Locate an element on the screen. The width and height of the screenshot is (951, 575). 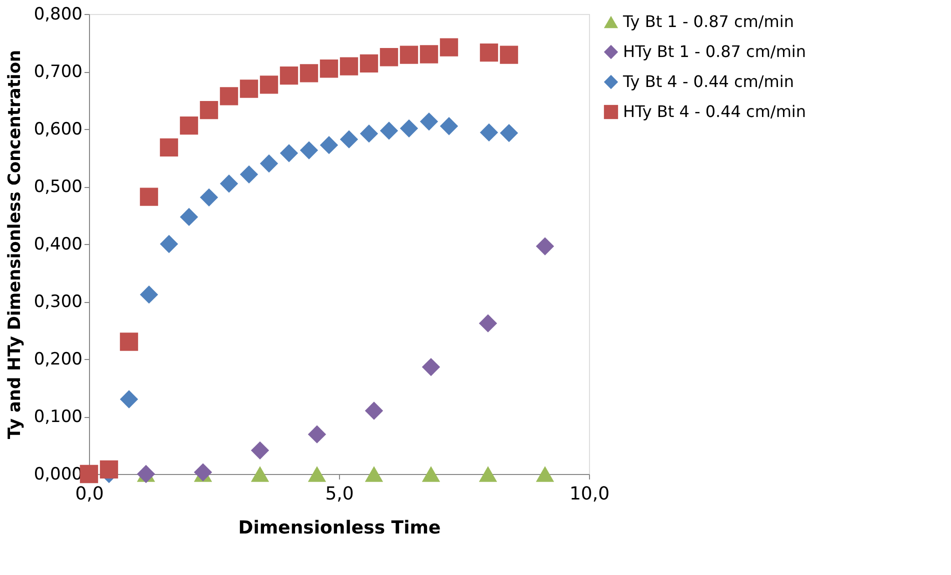
y-axis-title: Ty and HTy Dimensionless Concentration is located at coordinates (14, 245).